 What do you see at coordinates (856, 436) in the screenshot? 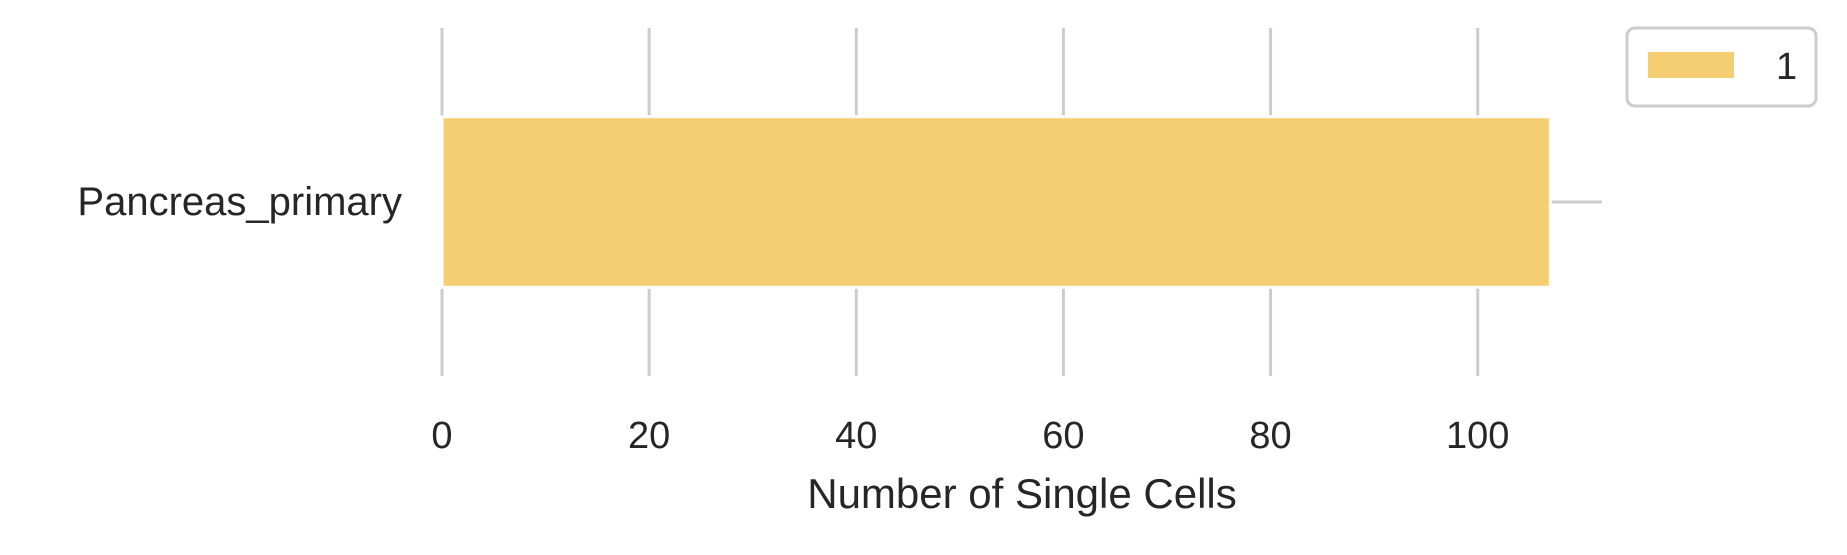
I see `x-tick-label: 40` at bounding box center [856, 436].